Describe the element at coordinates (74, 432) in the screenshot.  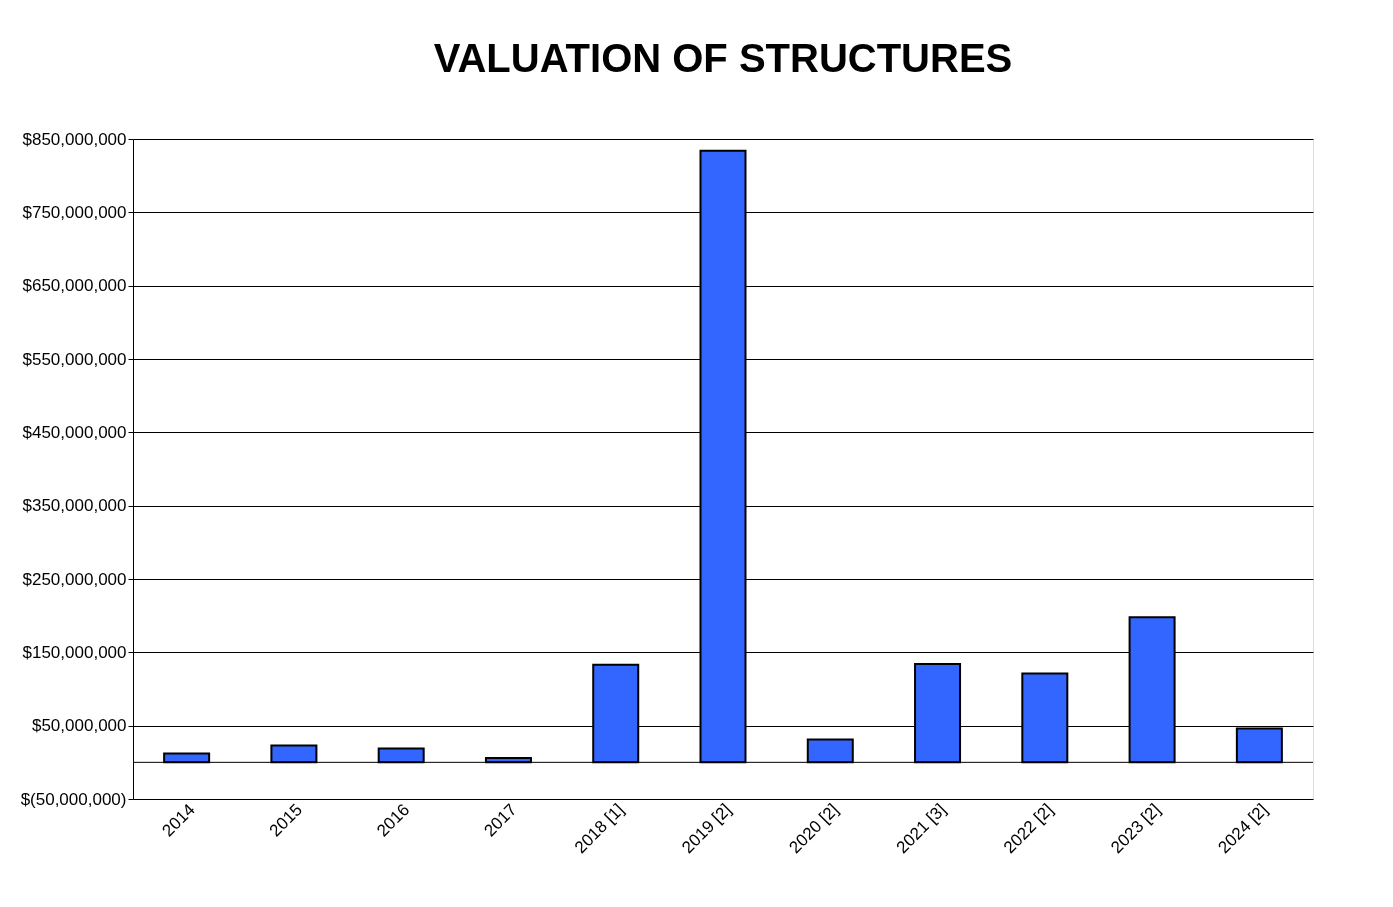
I see `y-tick-label: $450,000,000` at that location.